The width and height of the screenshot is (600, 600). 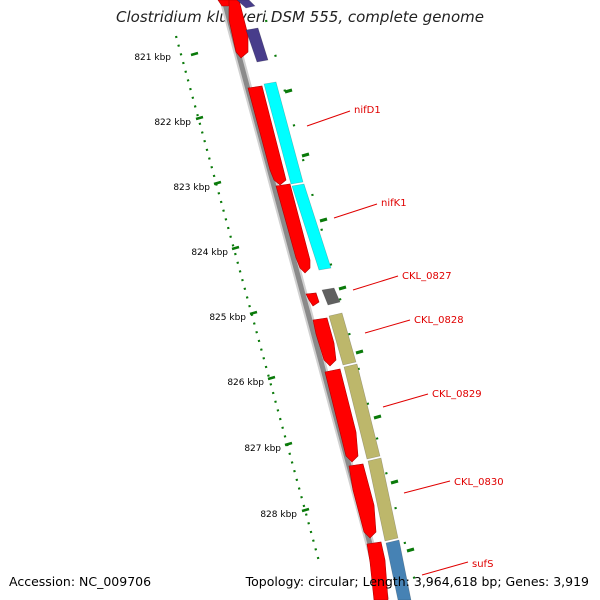 What do you see at coordinates (439, 320) in the screenshot?
I see `gene-label-CKL_0828: CKL_0828` at bounding box center [439, 320].